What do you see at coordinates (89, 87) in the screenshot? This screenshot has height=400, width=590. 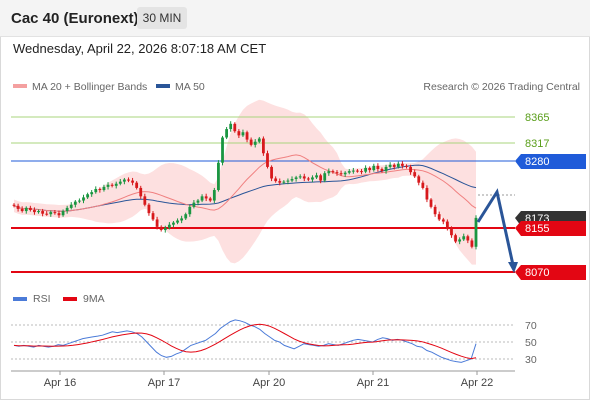 I see `ma20-legend-label: MA 20 + Bollinger Bands` at bounding box center [89, 87].